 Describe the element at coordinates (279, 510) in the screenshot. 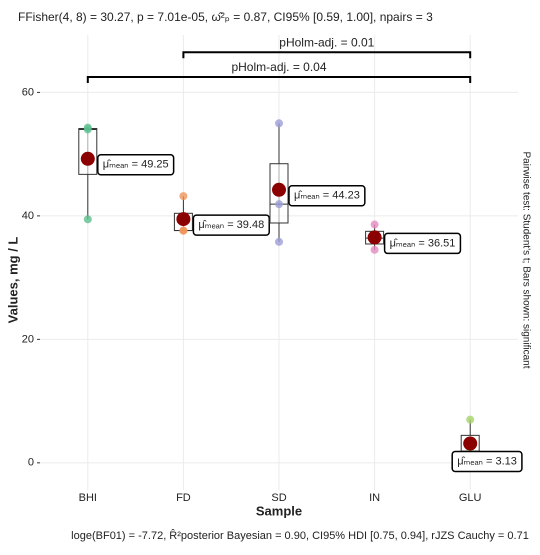

I see `x-axis-label: Sample` at that location.